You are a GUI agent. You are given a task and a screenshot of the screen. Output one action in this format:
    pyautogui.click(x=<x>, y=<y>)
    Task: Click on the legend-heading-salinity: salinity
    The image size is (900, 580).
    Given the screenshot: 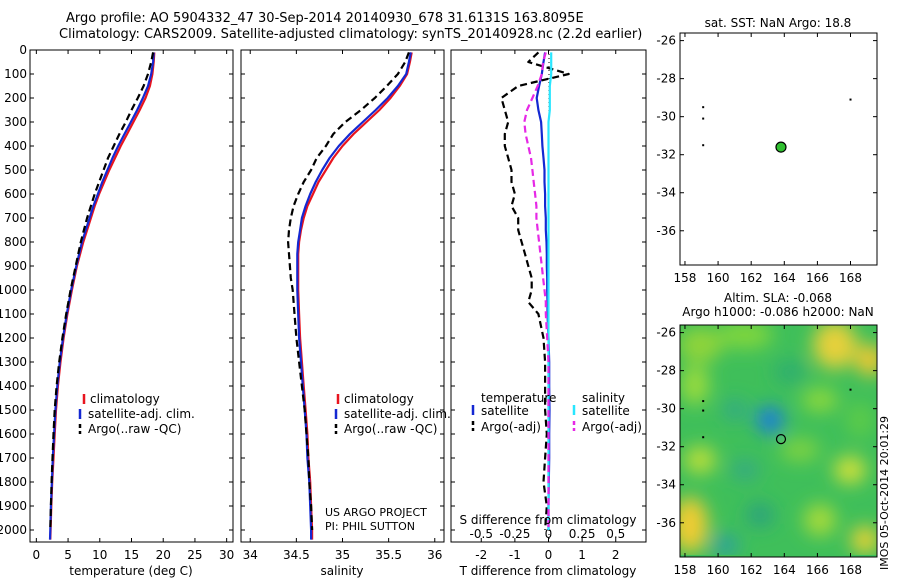 What is the action you would take?
    pyautogui.click(x=603, y=398)
    